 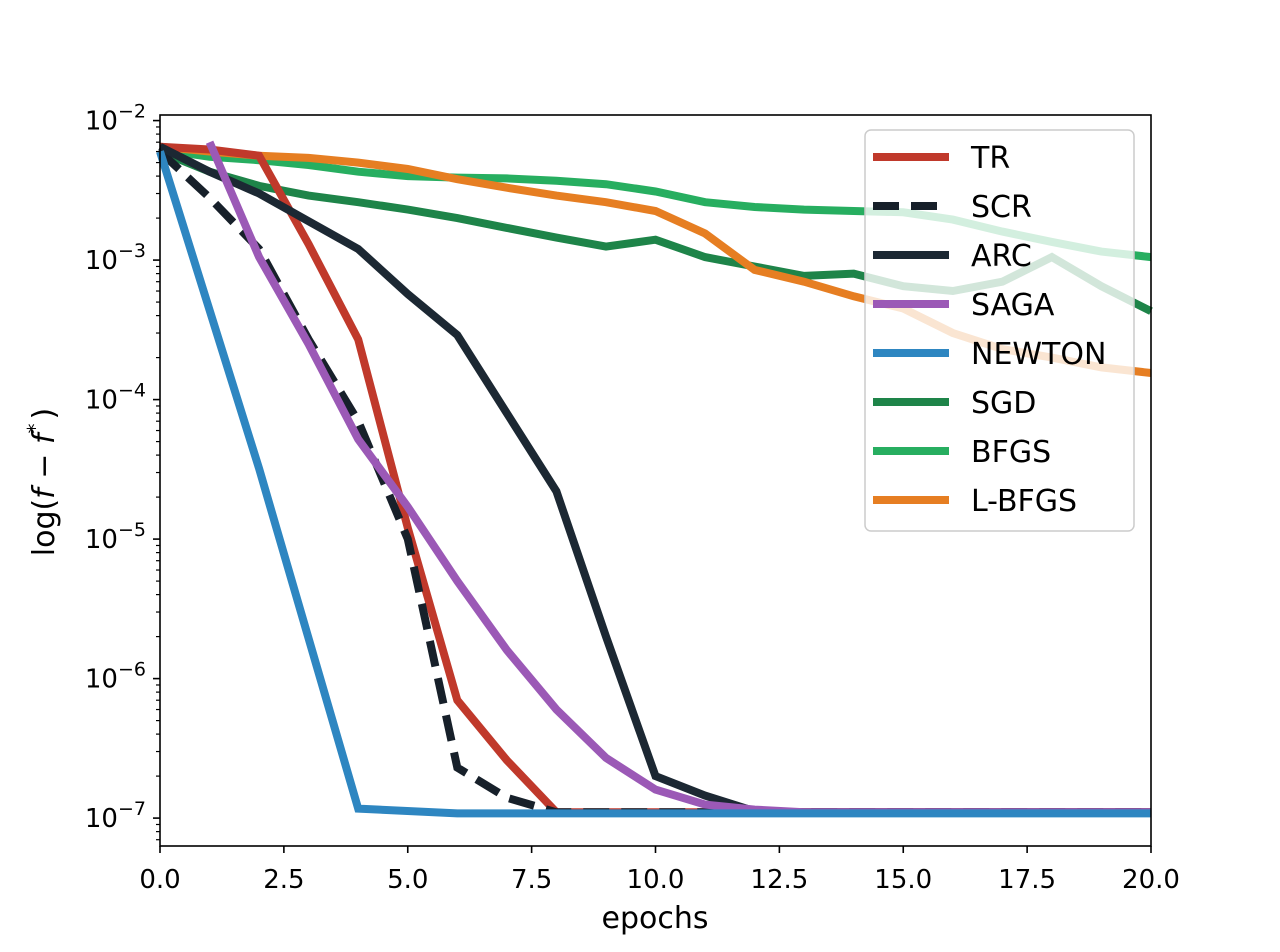 What do you see at coordinates (1001, 256) in the screenshot?
I see `legend-label-arc: ARC` at bounding box center [1001, 256].